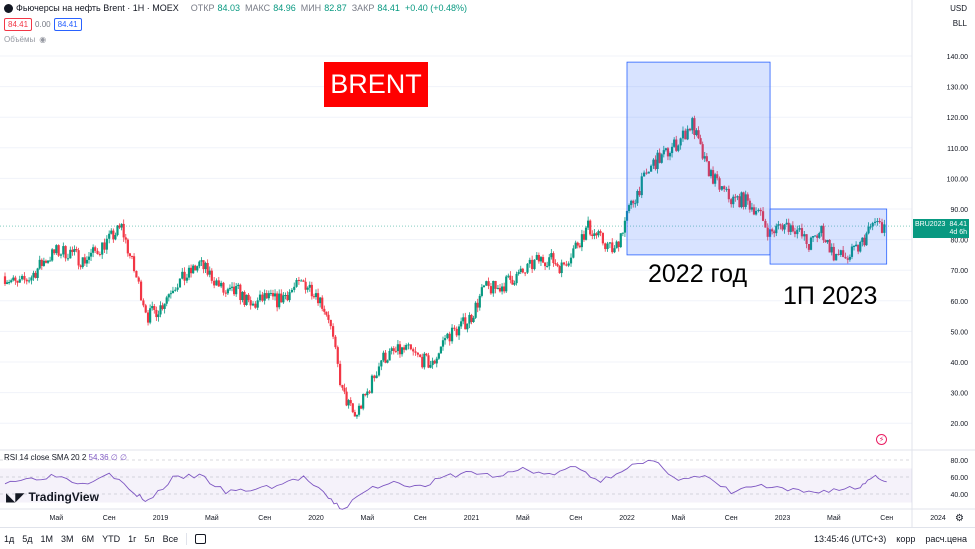 The height and width of the screenshot is (549, 975). Describe the element at coordinates (27, 538) in the screenshot. I see `tf-5d-button: 5д` at that location.